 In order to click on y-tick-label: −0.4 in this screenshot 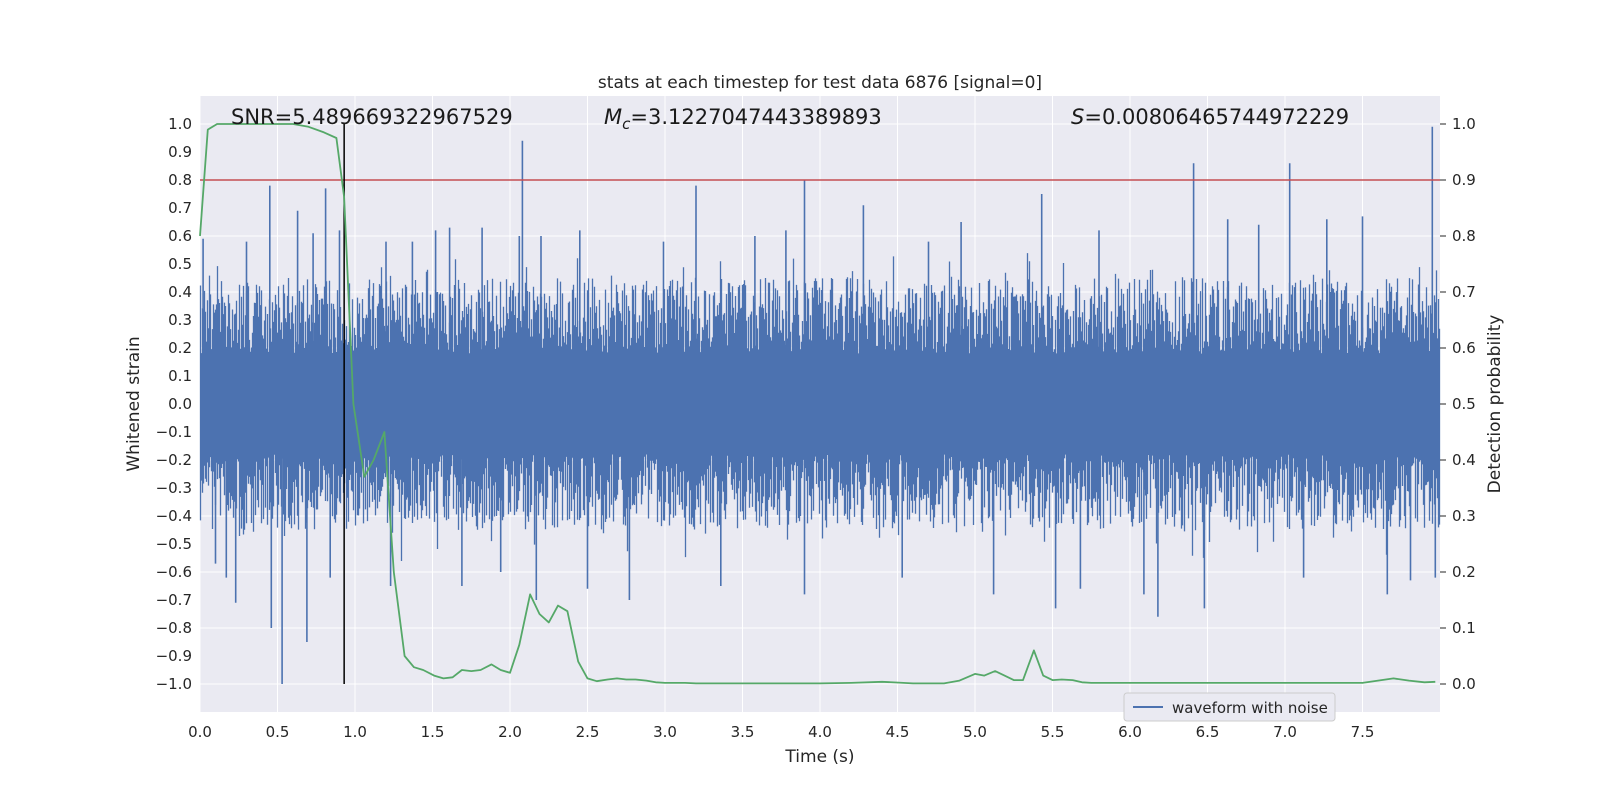, I will do `click(174, 516)`.